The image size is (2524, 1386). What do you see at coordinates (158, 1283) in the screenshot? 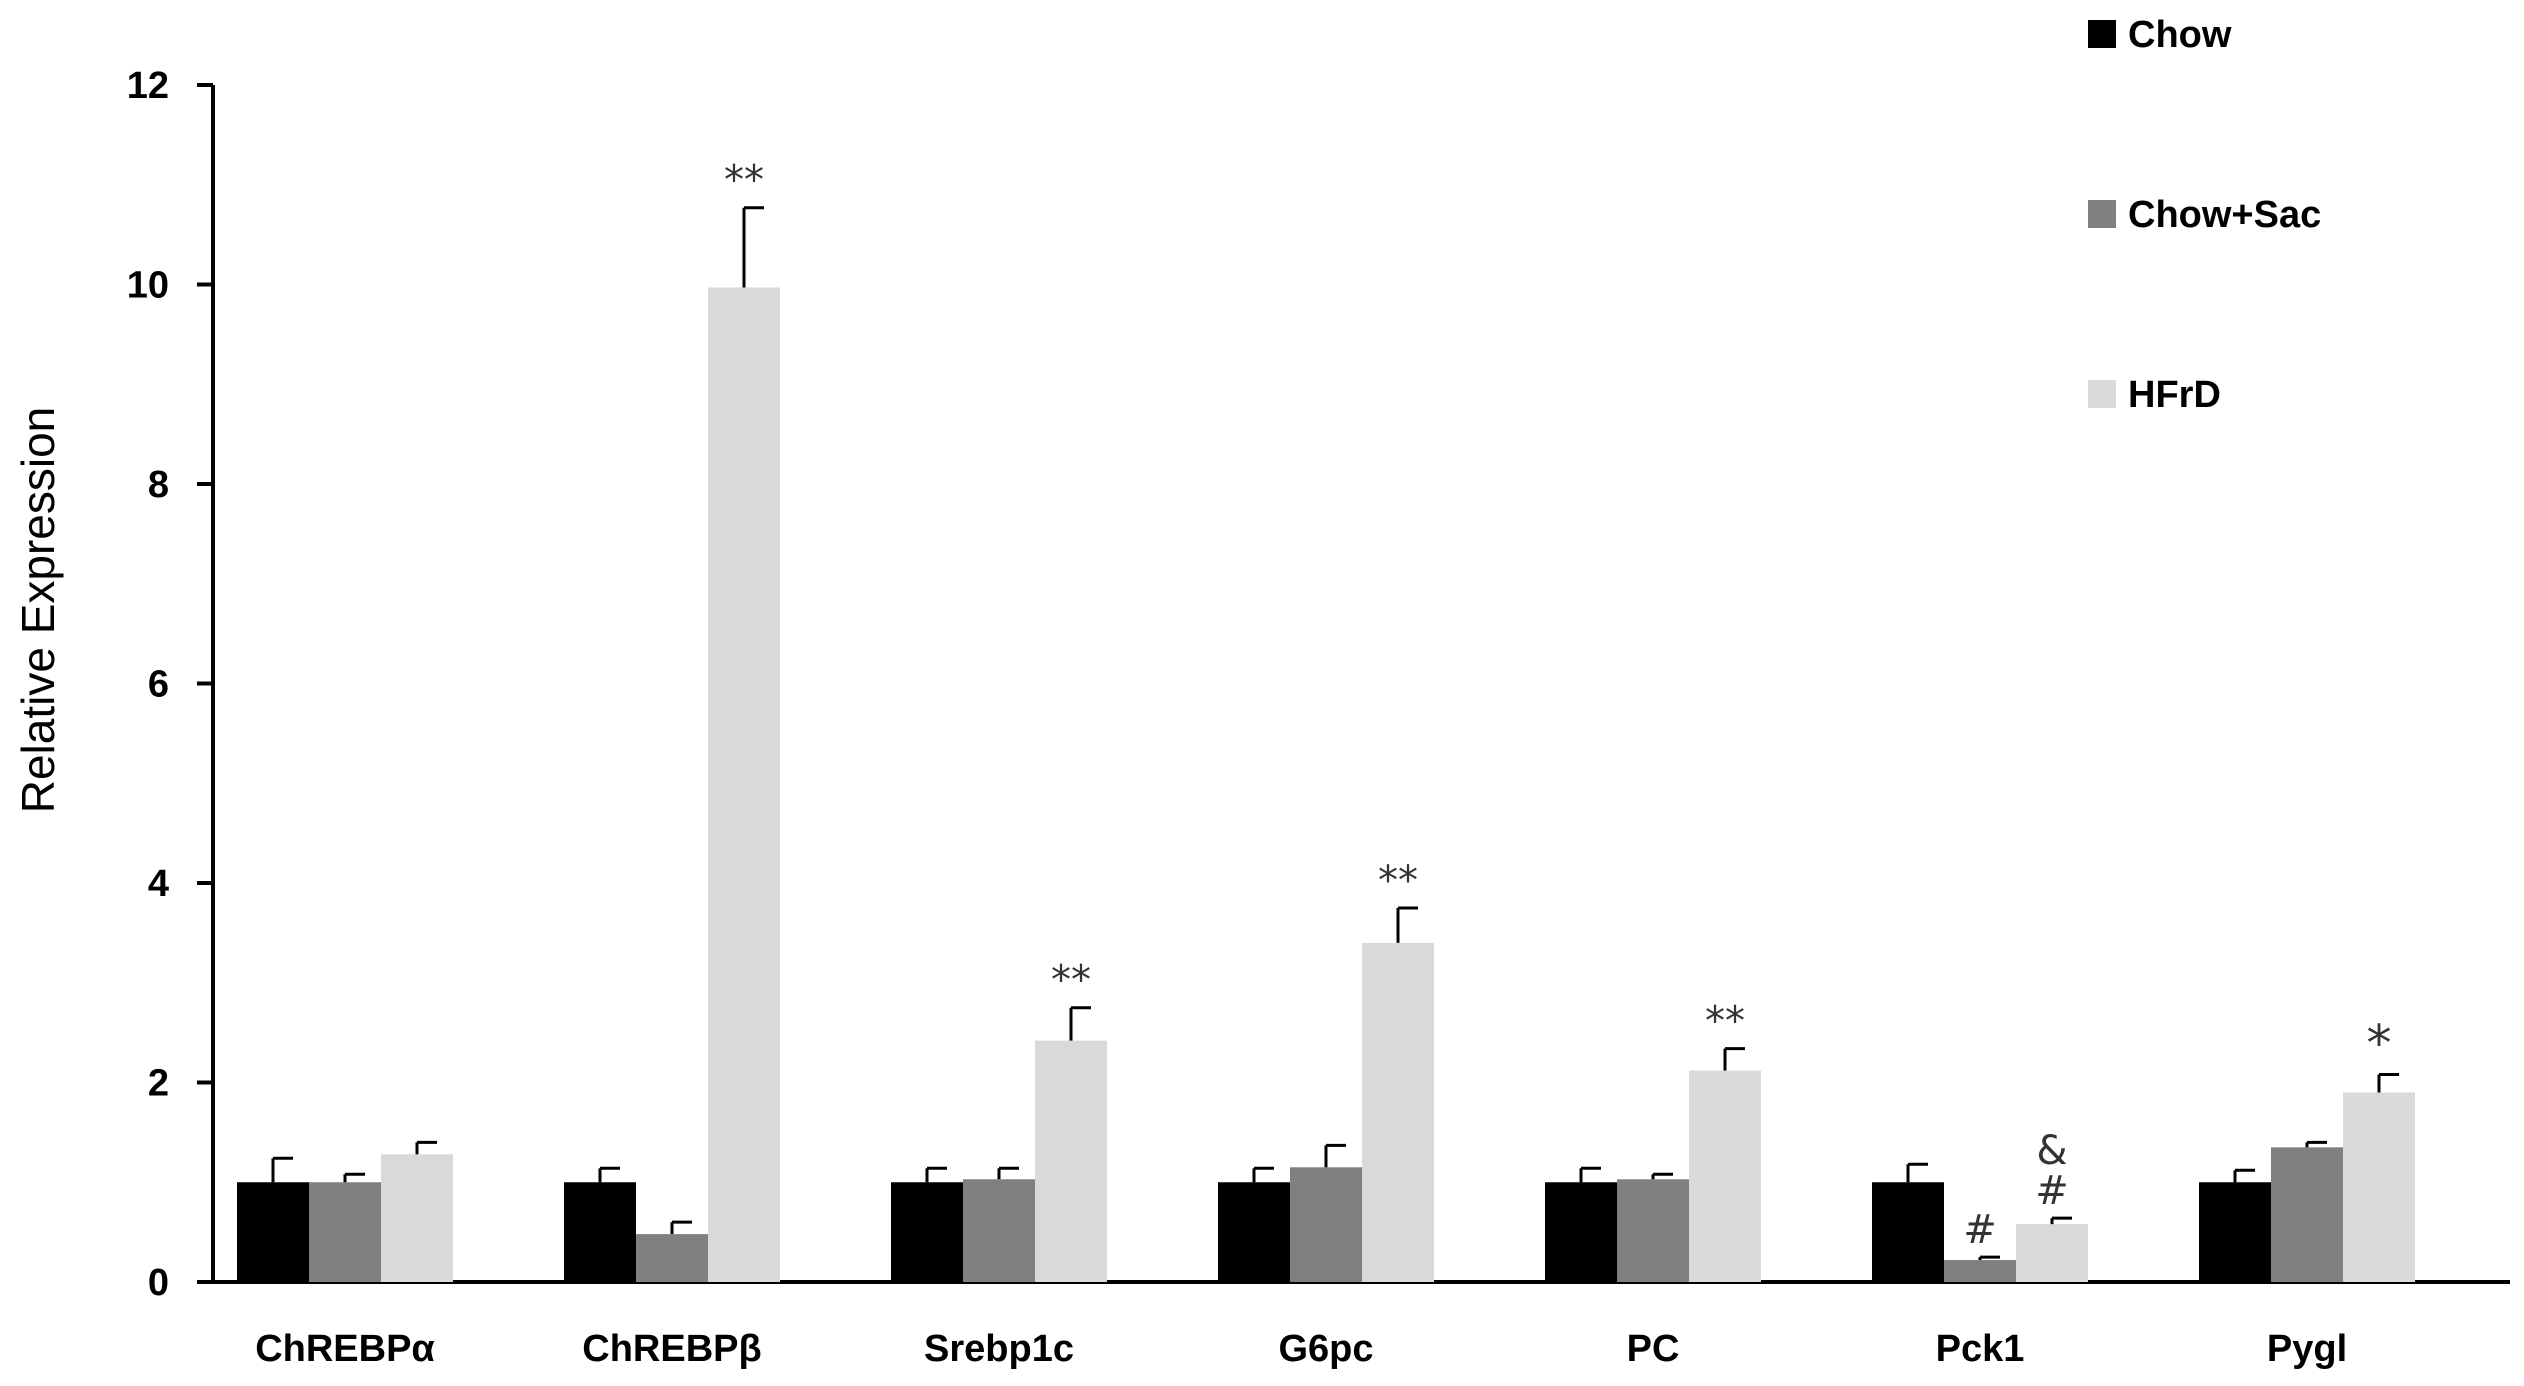
I see `y-tick-label: 0` at bounding box center [158, 1283].